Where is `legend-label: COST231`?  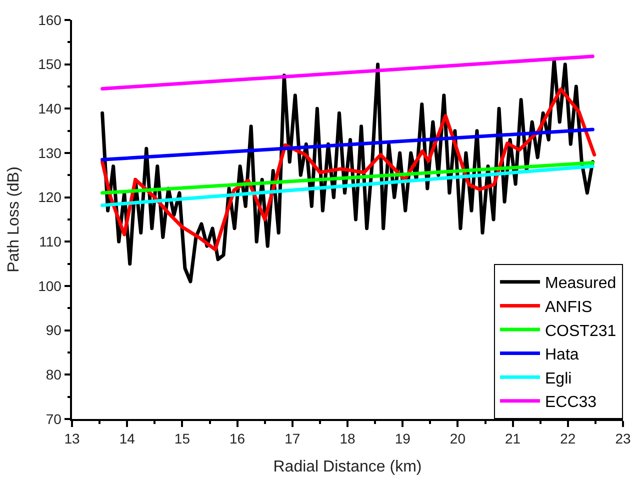 legend-label: COST231 is located at coordinates (580, 331).